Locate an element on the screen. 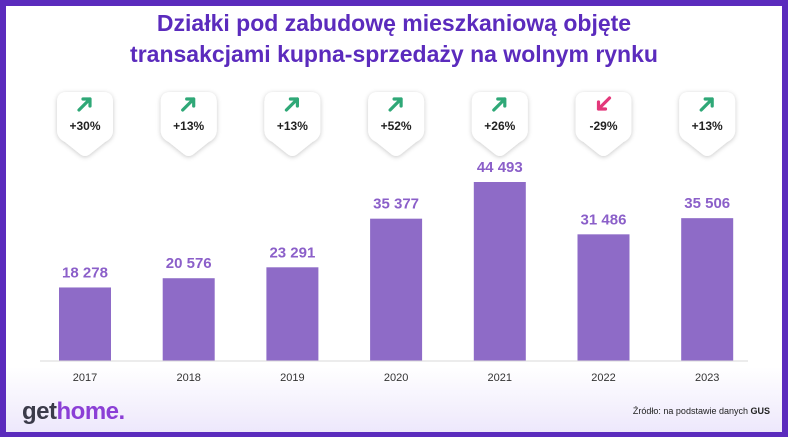 The width and height of the screenshot is (788, 437). change-badge-2022: -29% is located at coordinates (603, 124).